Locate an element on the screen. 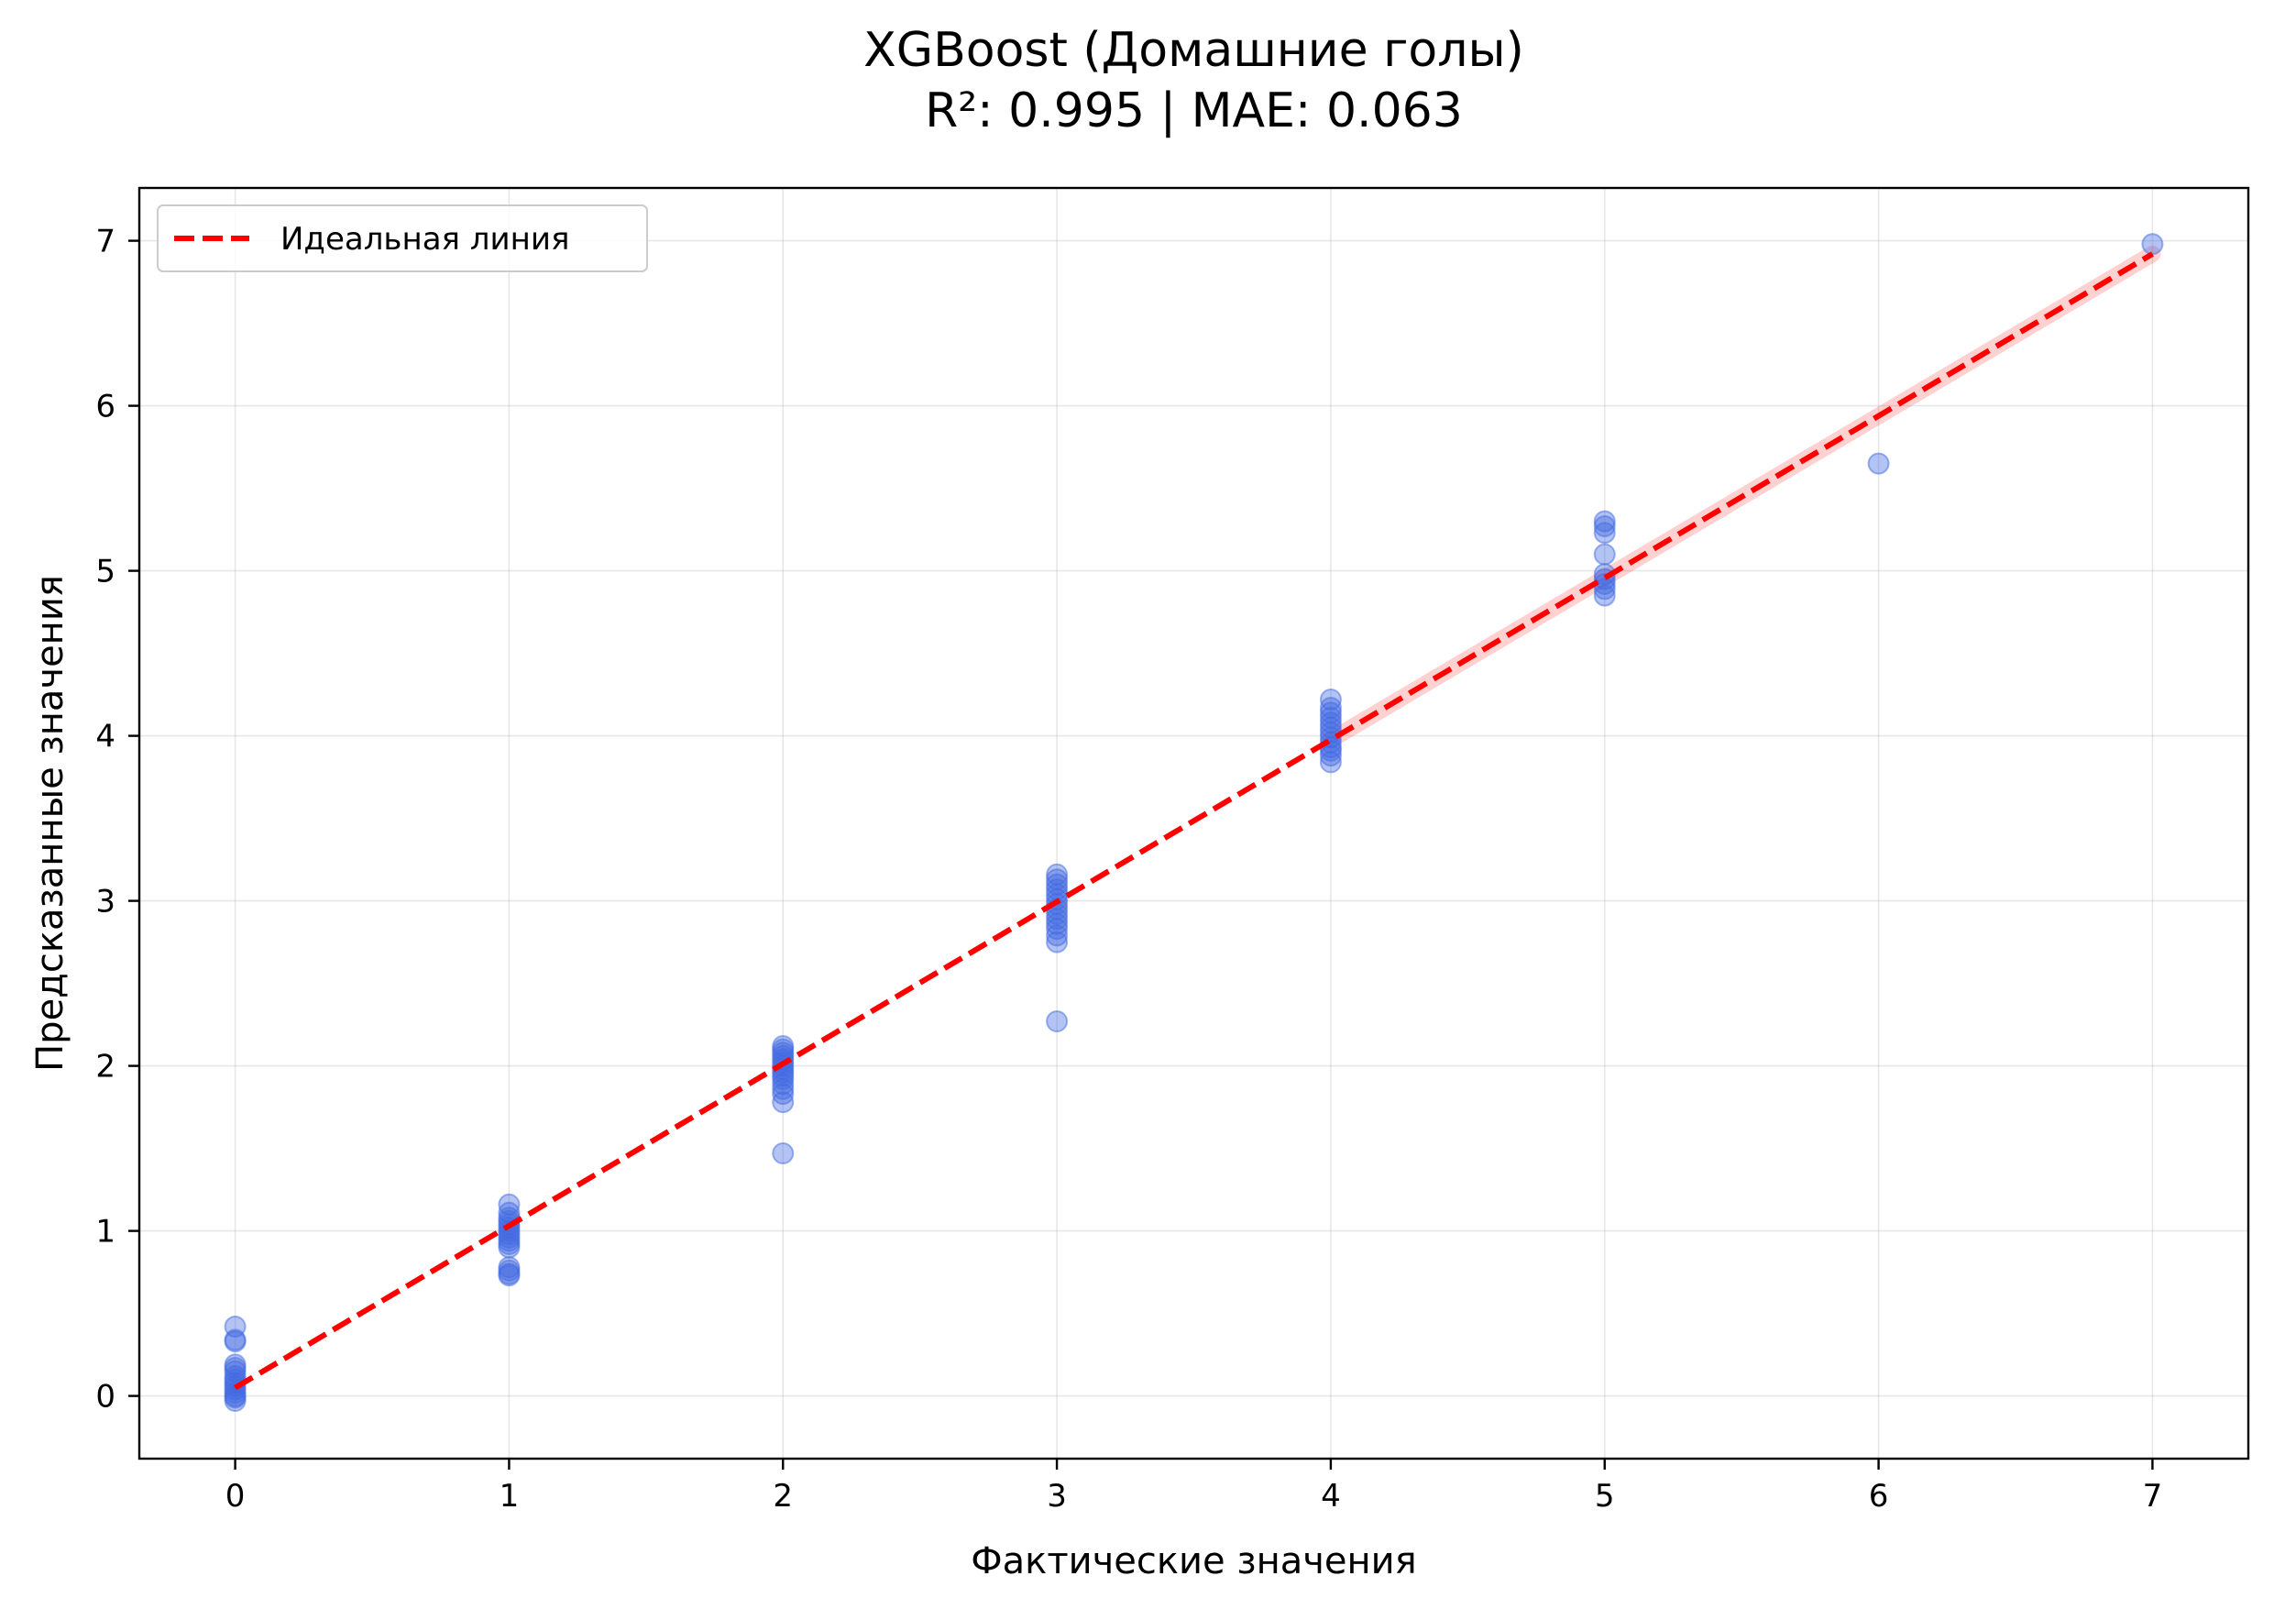 The height and width of the screenshot is (1609, 2296). y-tick-label: 2 is located at coordinates (105, 1067).